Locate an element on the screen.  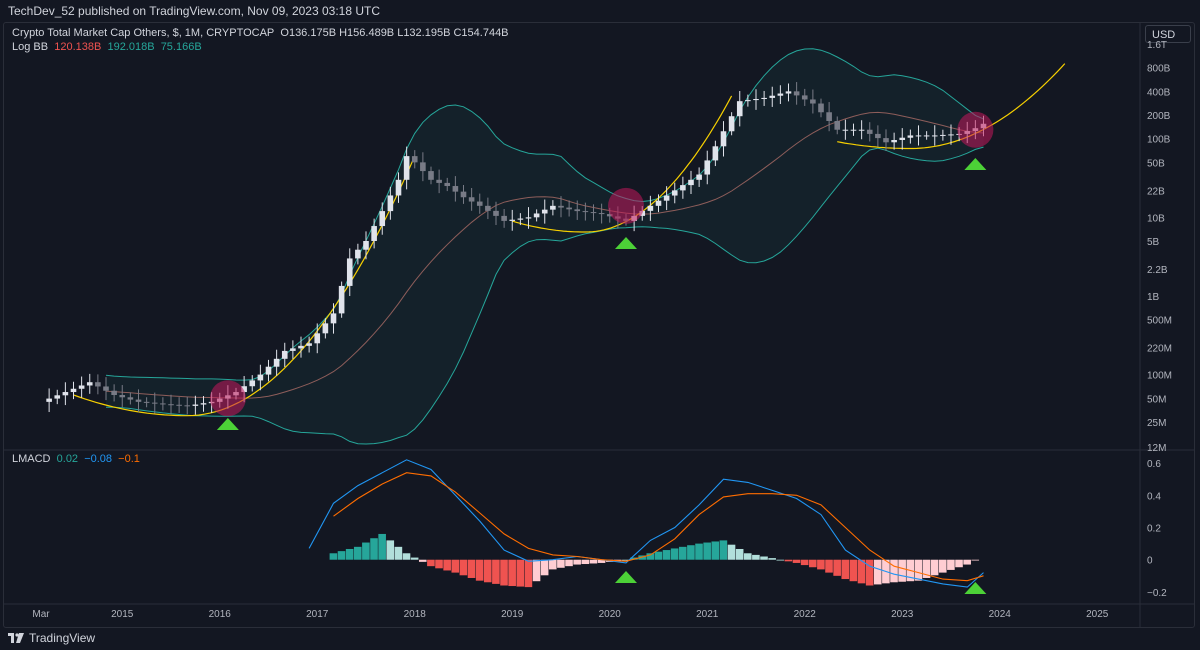
brand-name: TradingView is located at coordinates (62, 638).